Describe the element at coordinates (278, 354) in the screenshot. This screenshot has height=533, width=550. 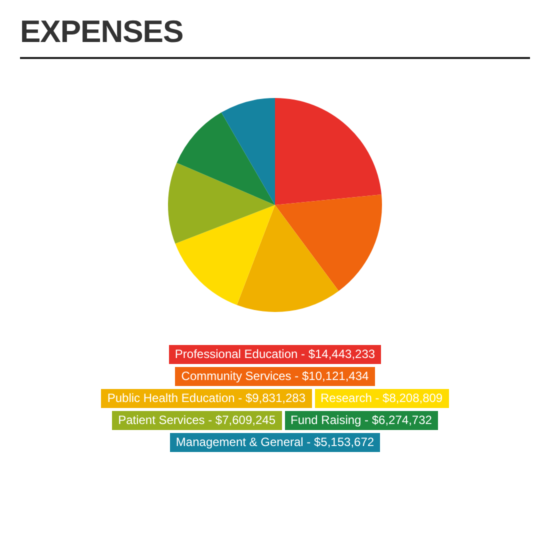
I see `legend-label: Professional Education - $14,443,233` at that location.